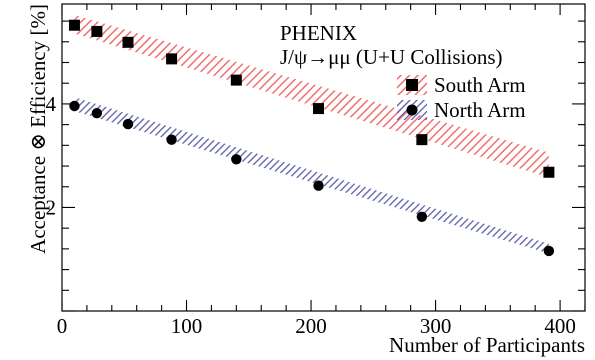  I want to click on y-tick-label: 2, so click(51, 207).